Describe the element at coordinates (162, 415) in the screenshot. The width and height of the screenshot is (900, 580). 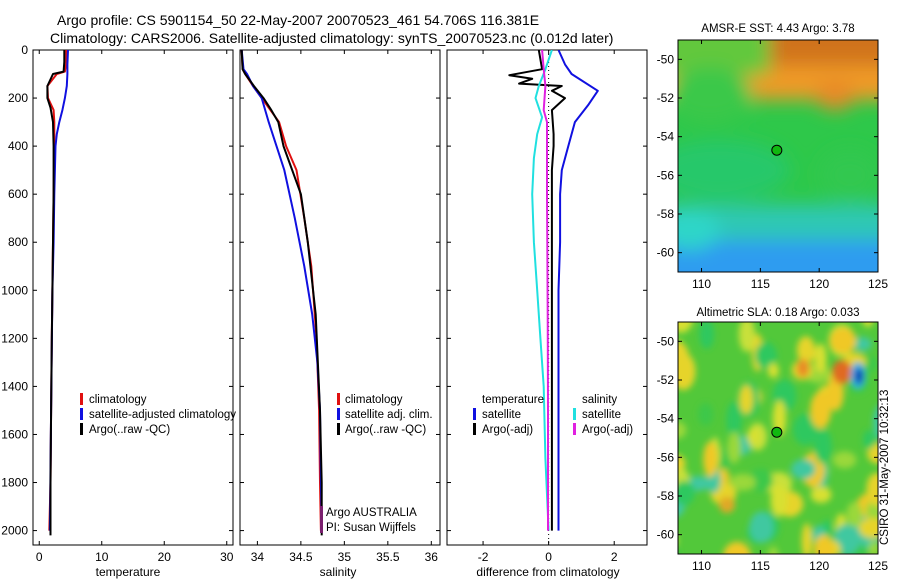
I see `legend-entry-satellite-adjusted: satellite-adjusted climatology` at that location.